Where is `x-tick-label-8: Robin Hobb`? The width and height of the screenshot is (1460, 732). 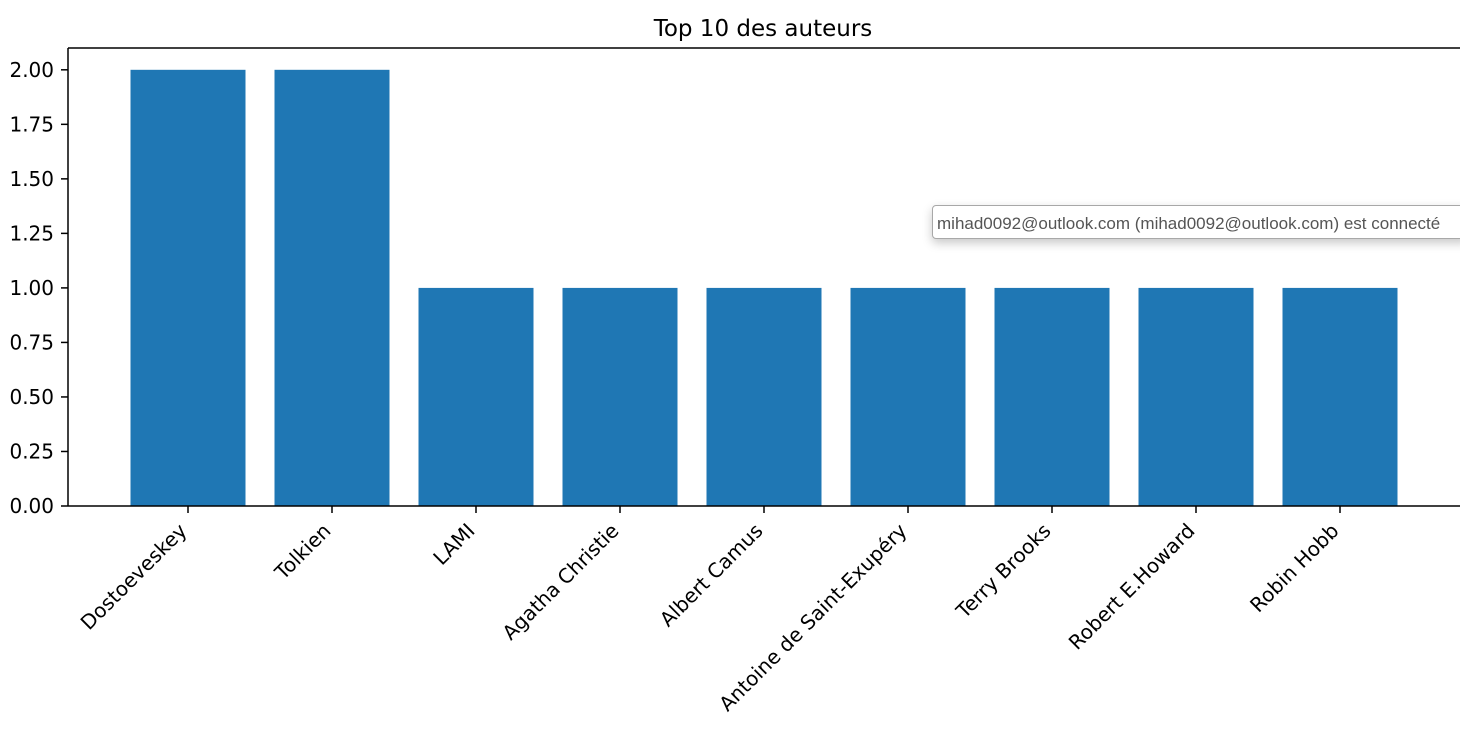 x-tick-label-8: Robin Hobb is located at coordinates (1294, 568).